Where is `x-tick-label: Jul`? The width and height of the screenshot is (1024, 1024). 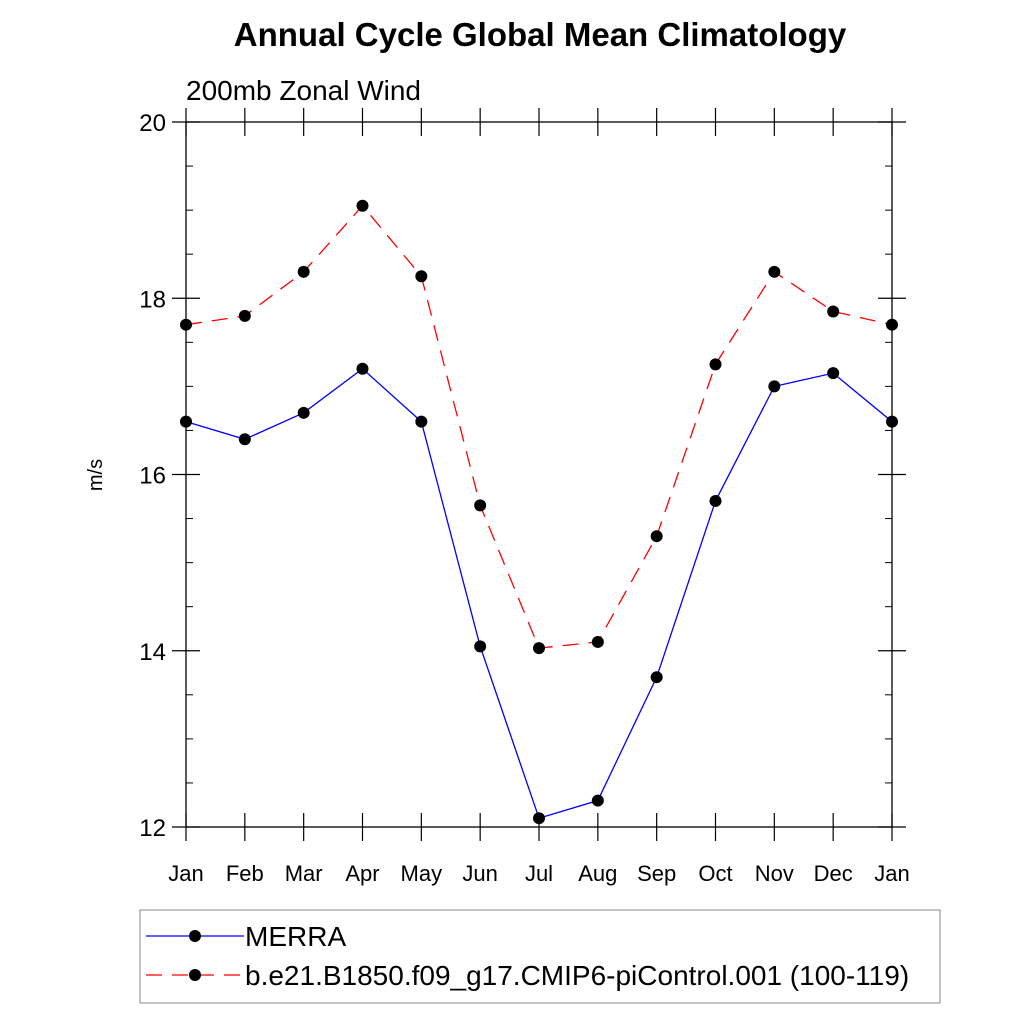 x-tick-label: Jul is located at coordinates (539, 873).